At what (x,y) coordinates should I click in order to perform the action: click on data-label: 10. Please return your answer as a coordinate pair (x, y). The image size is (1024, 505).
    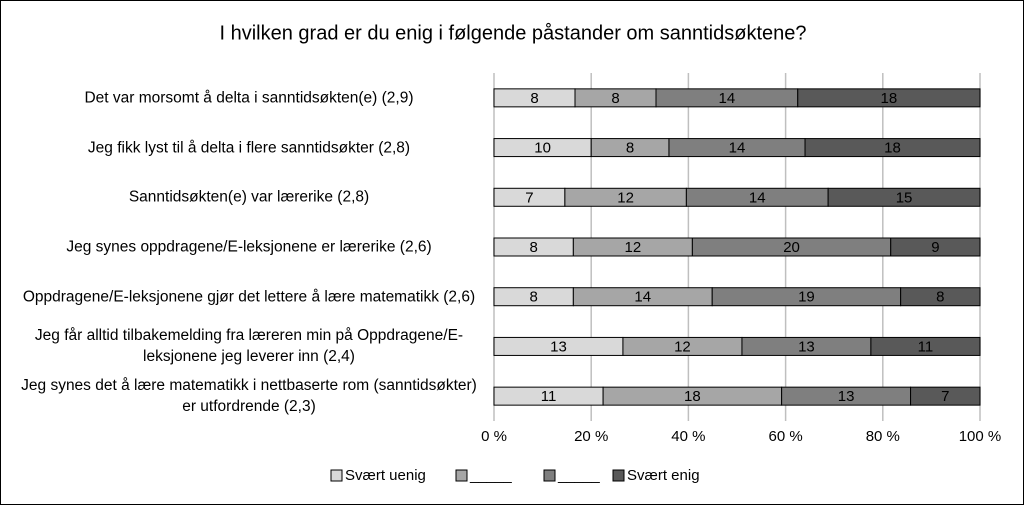
    Looking at the image, I should click on (542, 148).